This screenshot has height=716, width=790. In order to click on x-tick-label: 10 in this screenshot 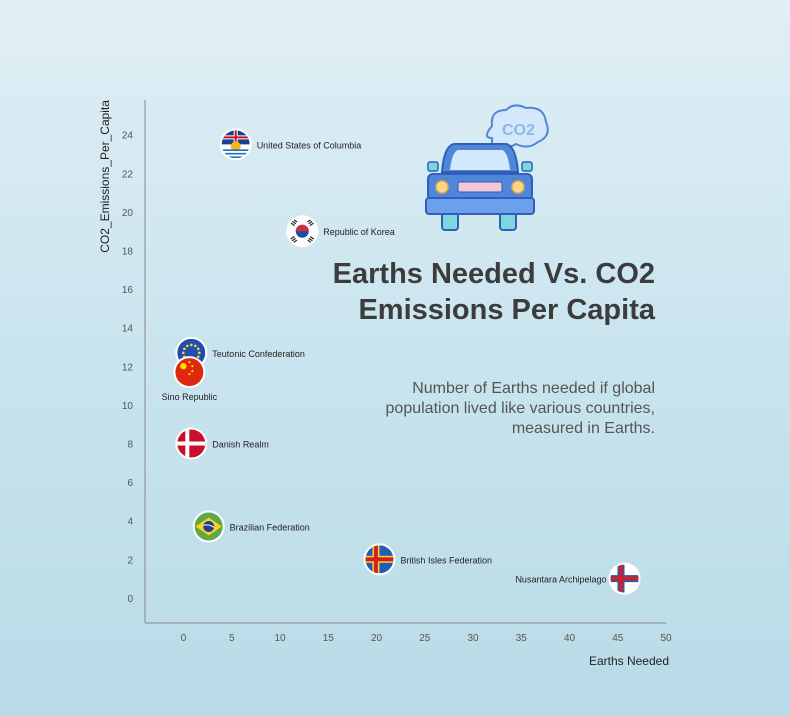, I will do `click(281, 638)`.